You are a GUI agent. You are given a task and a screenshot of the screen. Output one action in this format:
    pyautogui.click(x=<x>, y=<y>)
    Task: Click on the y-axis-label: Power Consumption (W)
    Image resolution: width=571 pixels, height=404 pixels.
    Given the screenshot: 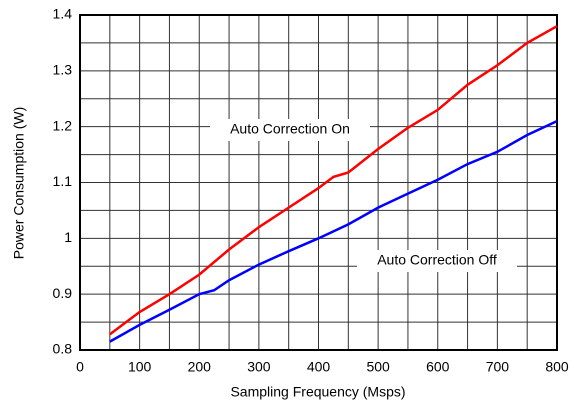 What is the action you would take?
    pyautogui.click(x=19, y=183)
    